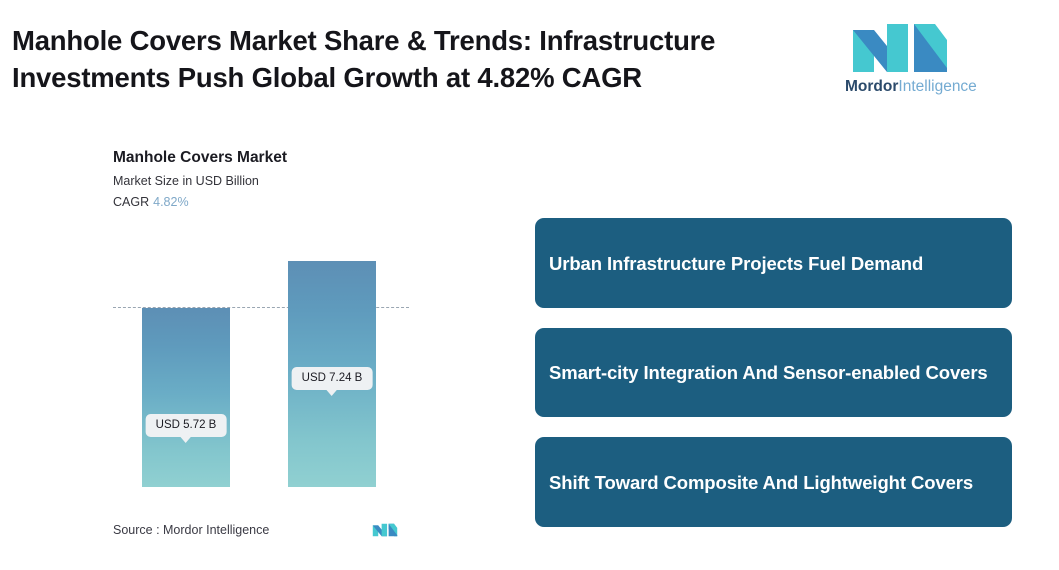 The height and width of the screenshot is (570, 1059). I want to click on mordor-intelligence-mark-icon-small, so click(385, 530).